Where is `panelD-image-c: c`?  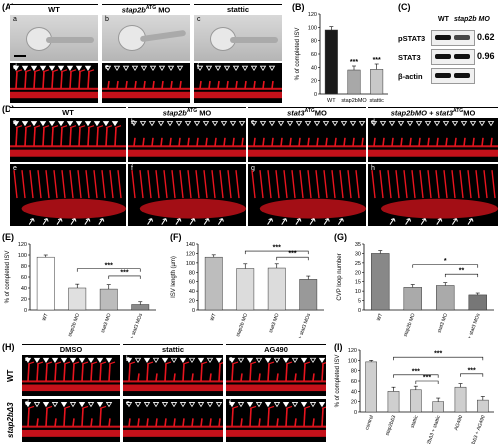 panelD-image-c: c is located at coordinates (307, 140).